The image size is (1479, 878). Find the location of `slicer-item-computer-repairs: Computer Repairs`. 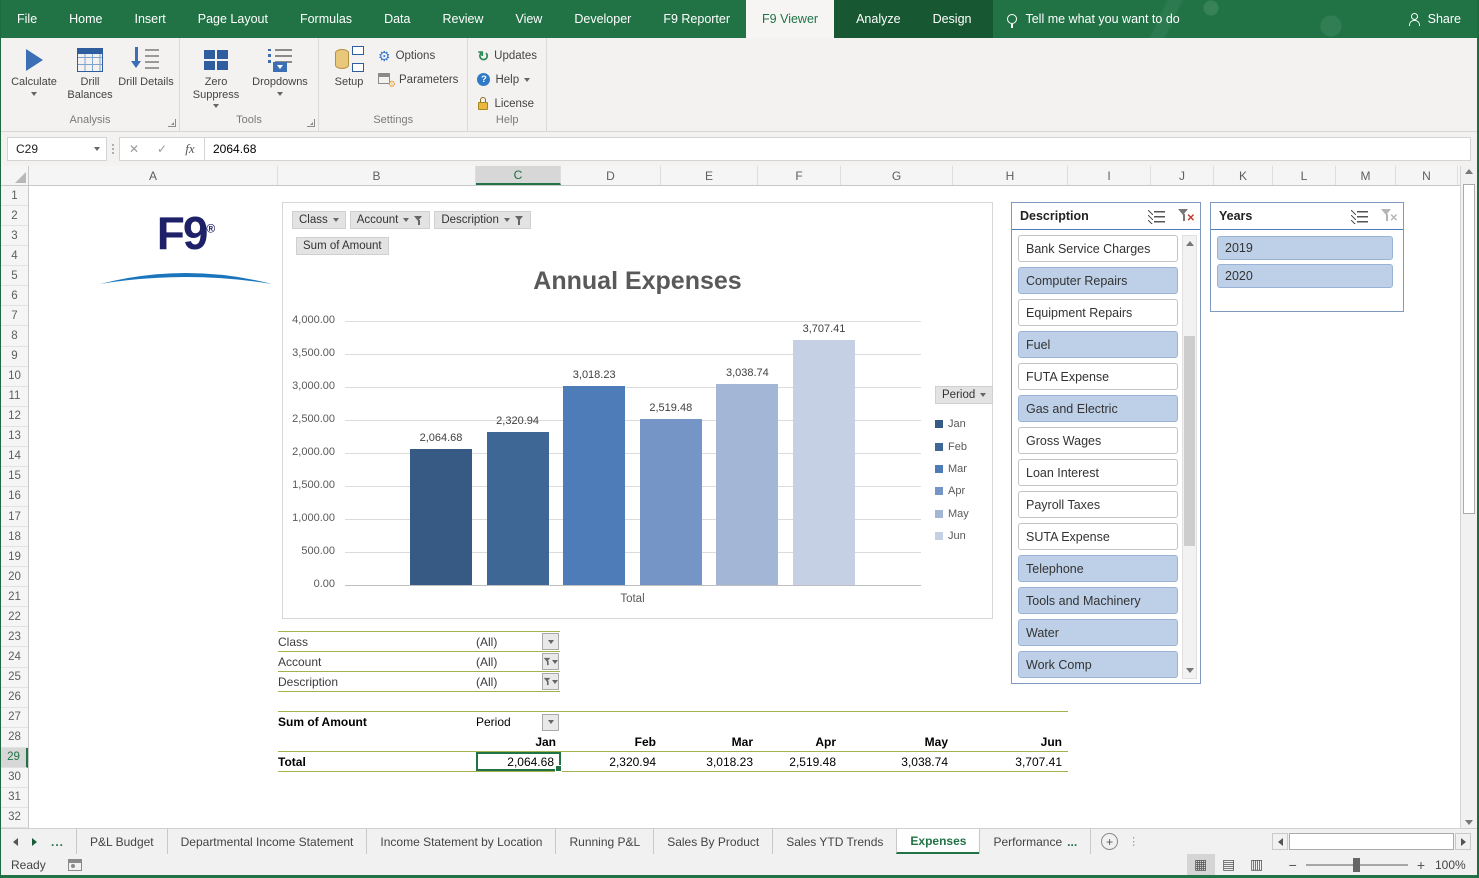

slicer-item-computer-repairs: Computer Repairs is located at coordinates (1098, 280).